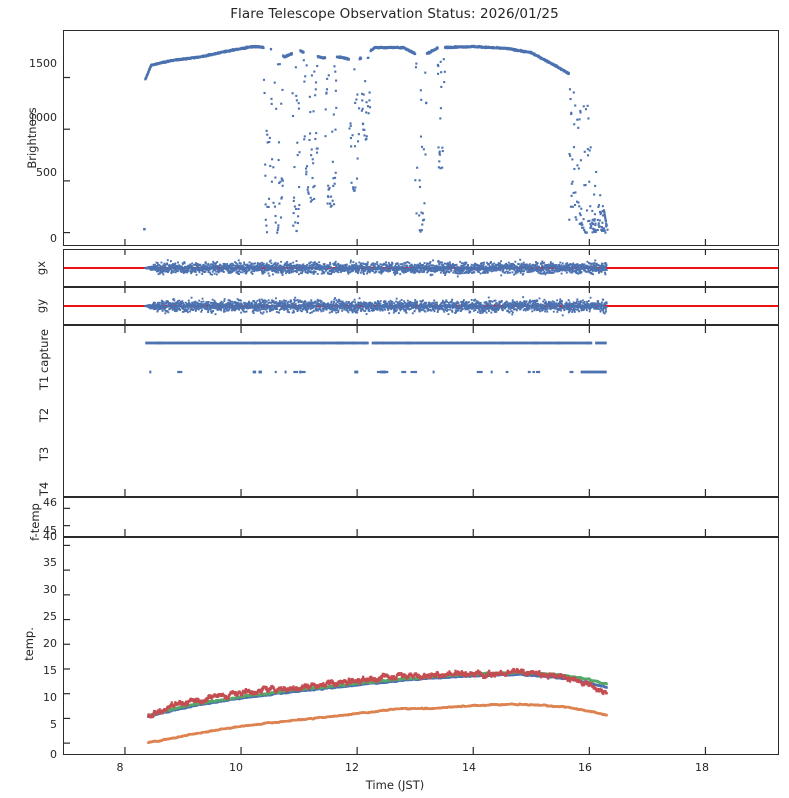  I want to click on temp-ytick-30: 30, so click(50, 589).